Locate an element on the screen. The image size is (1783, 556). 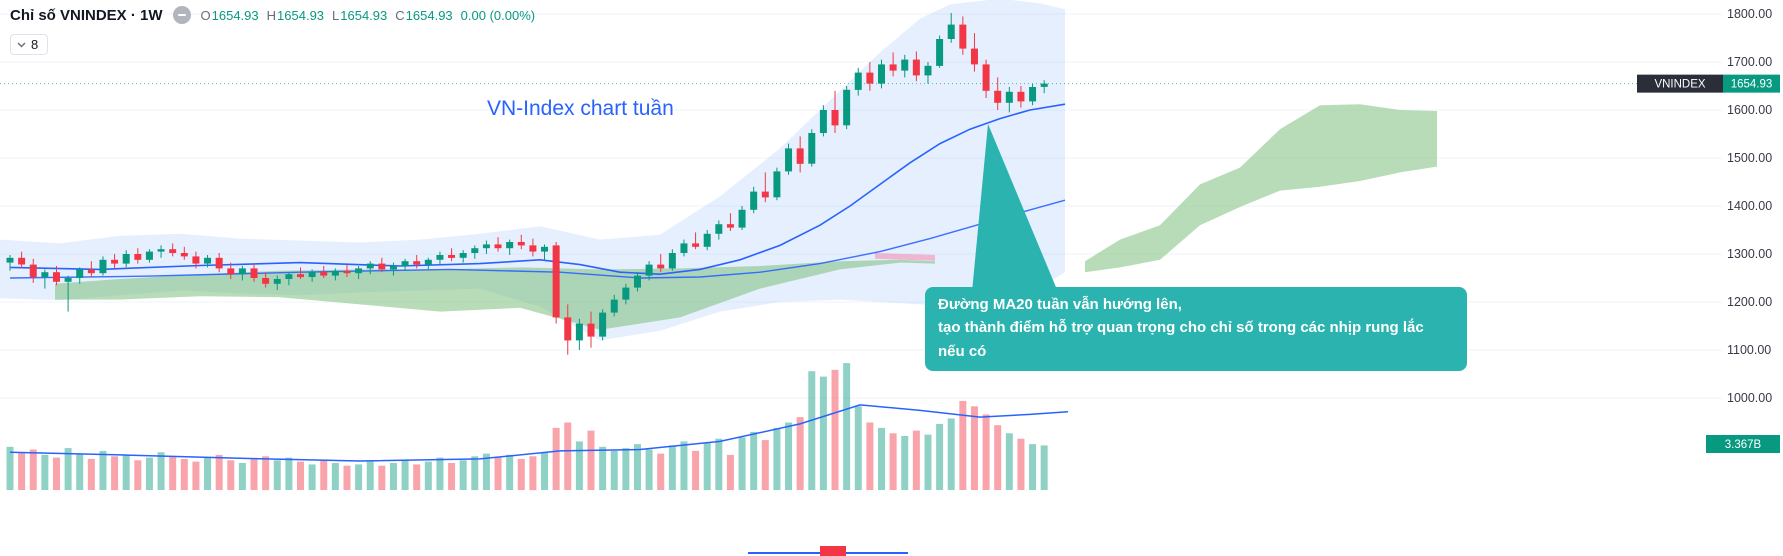
open-pair: O 1654.93 is located at coordinates (230, 15).